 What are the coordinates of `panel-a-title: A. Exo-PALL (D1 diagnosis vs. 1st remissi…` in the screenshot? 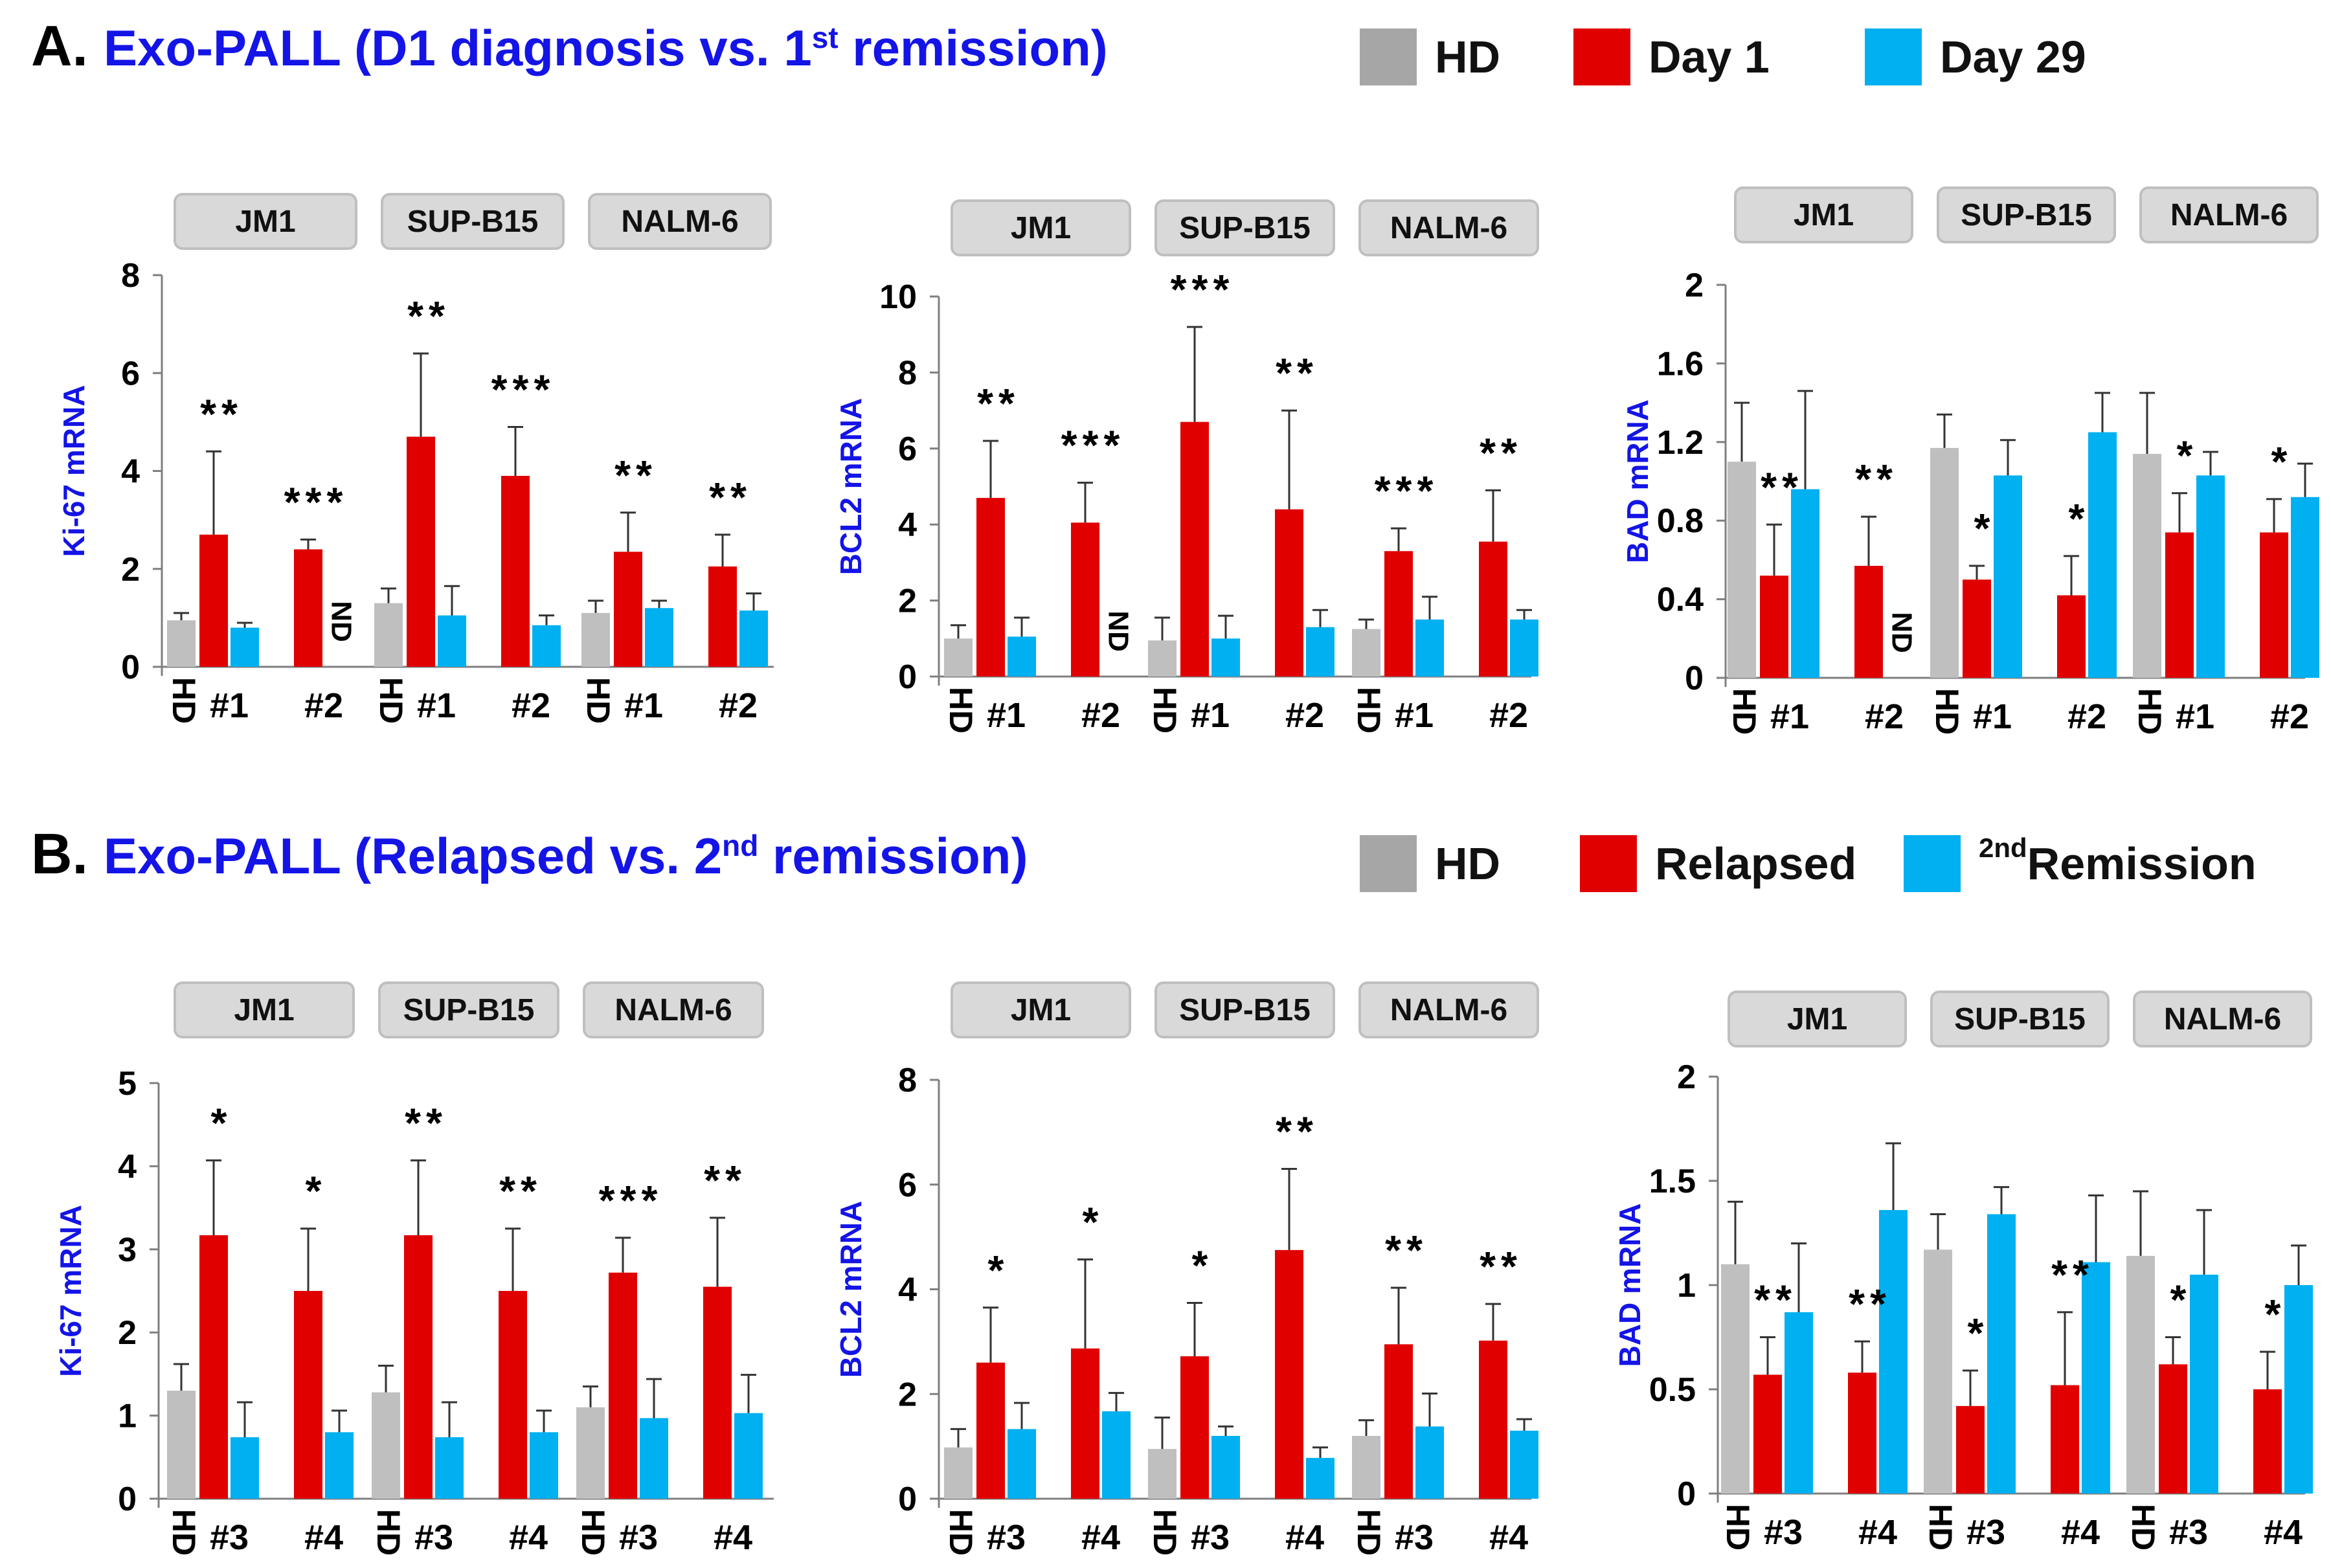 It's located at (569, 46).